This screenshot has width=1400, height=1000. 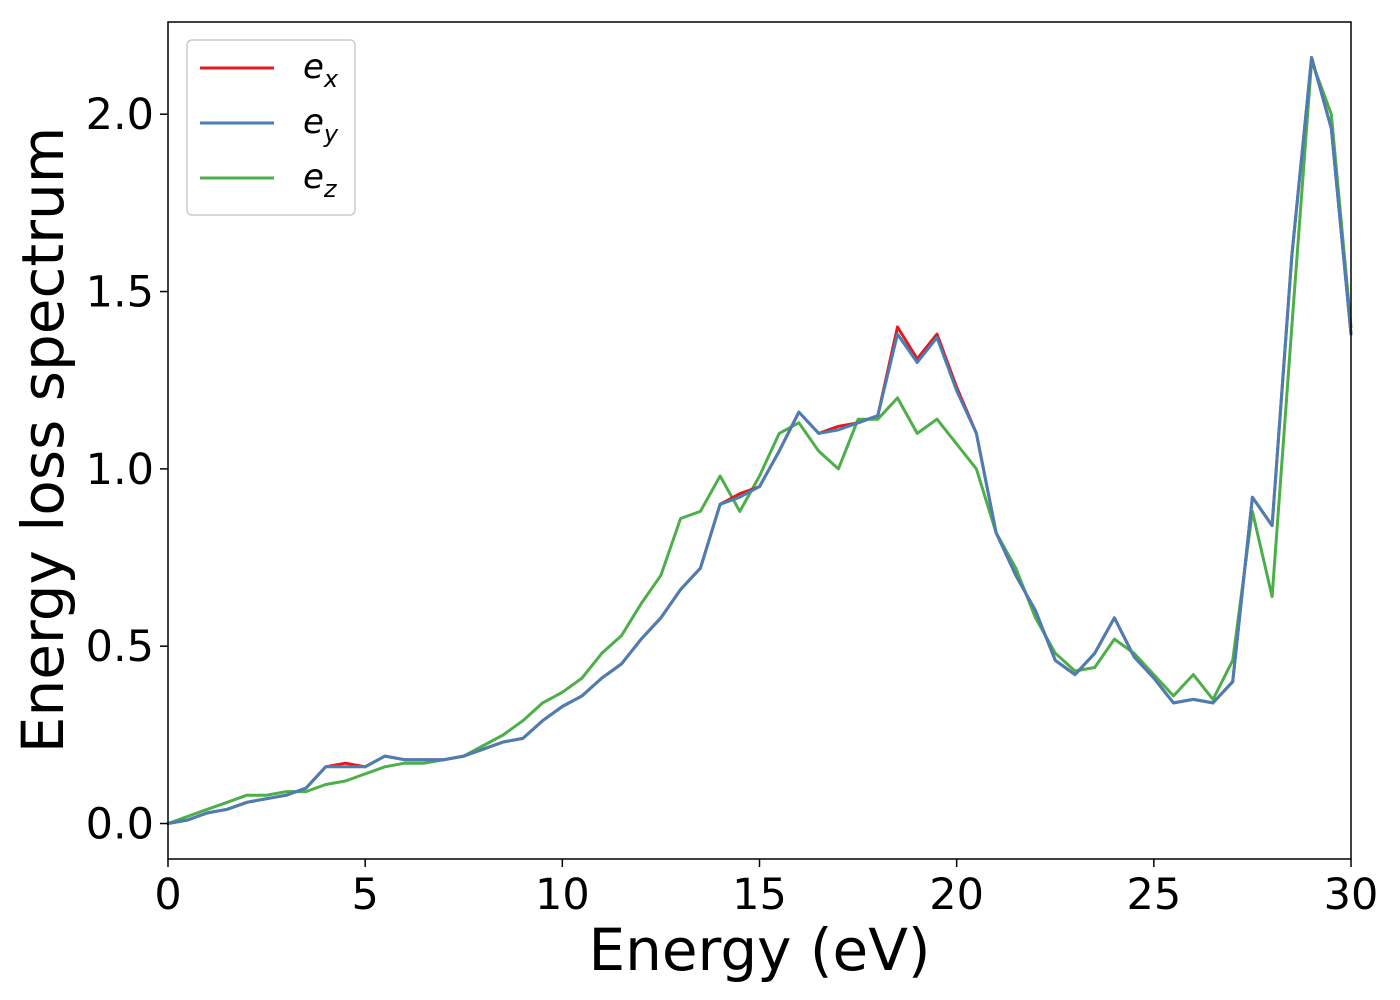 What do you see at coordinates (120, 293) in the screenshot?
I see `y-tick-label: 1.5` at bounding box center [120, 293].